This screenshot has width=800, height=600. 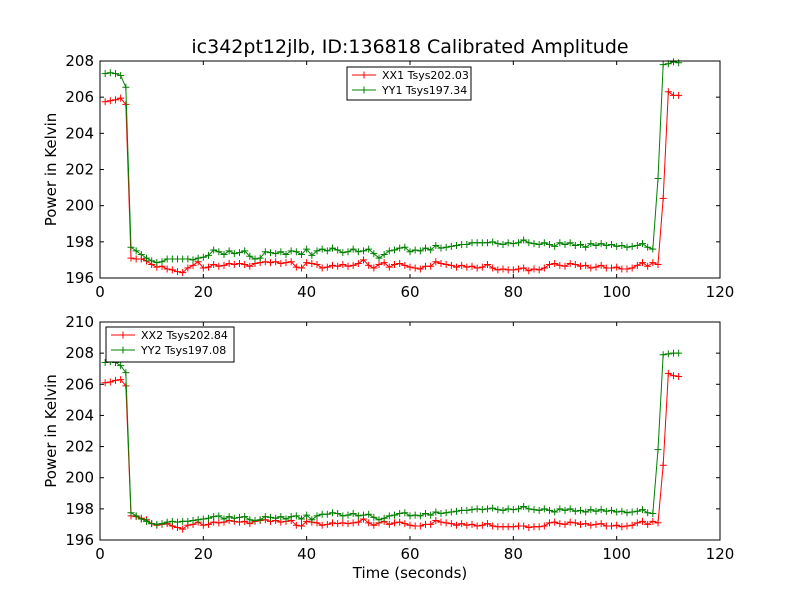 I want to click on y-tick-label: 210, so click(x=79, y=322).